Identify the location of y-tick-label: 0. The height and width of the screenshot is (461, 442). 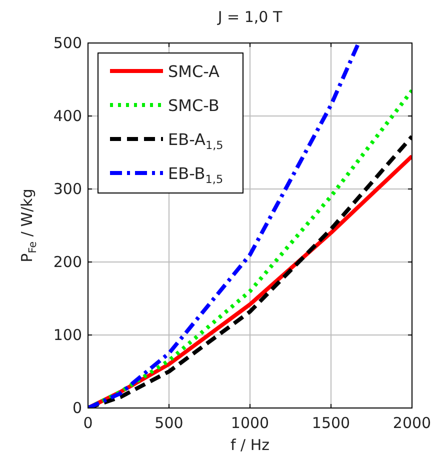
(77, 408).